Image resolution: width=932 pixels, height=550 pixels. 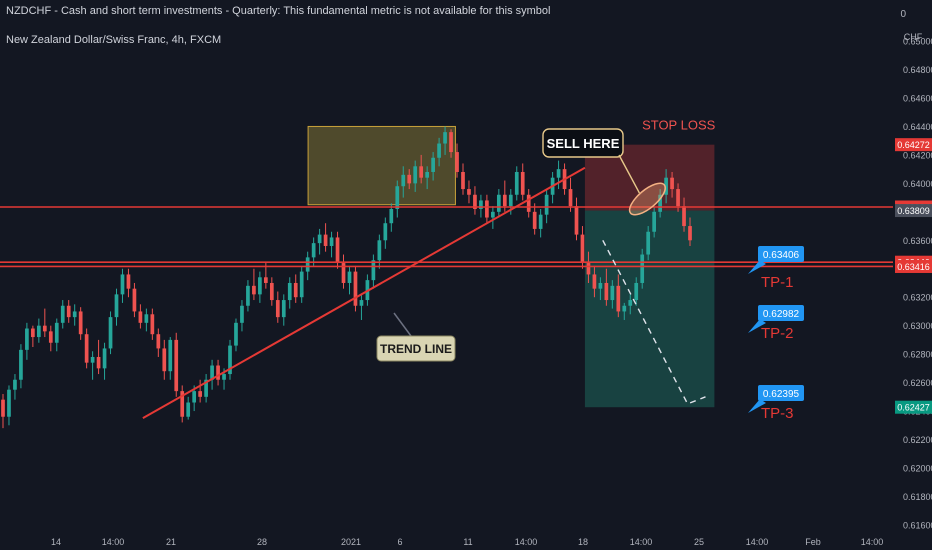 I want to click on tp-value: 0.63406, so click(x=781, y=255).